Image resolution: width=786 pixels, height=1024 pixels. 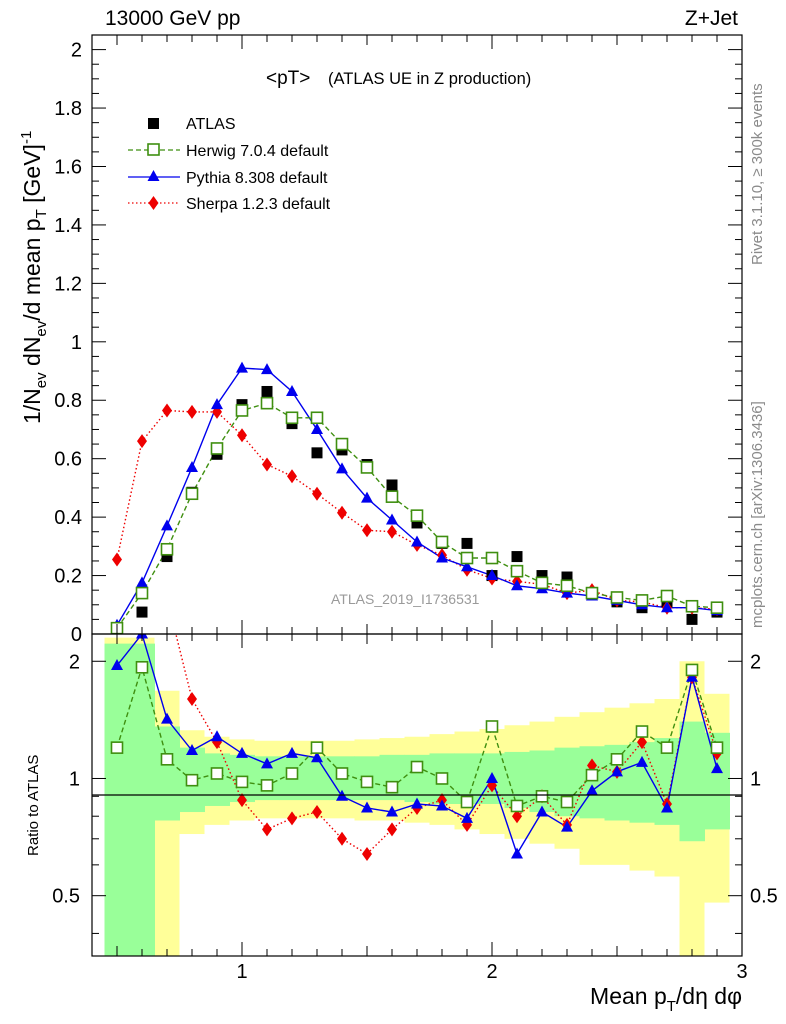 What do you see at coordinates (68, 226) in the screenshot?
I see `y-tick-label-main: 1.4` at bounding box center [68, 226].